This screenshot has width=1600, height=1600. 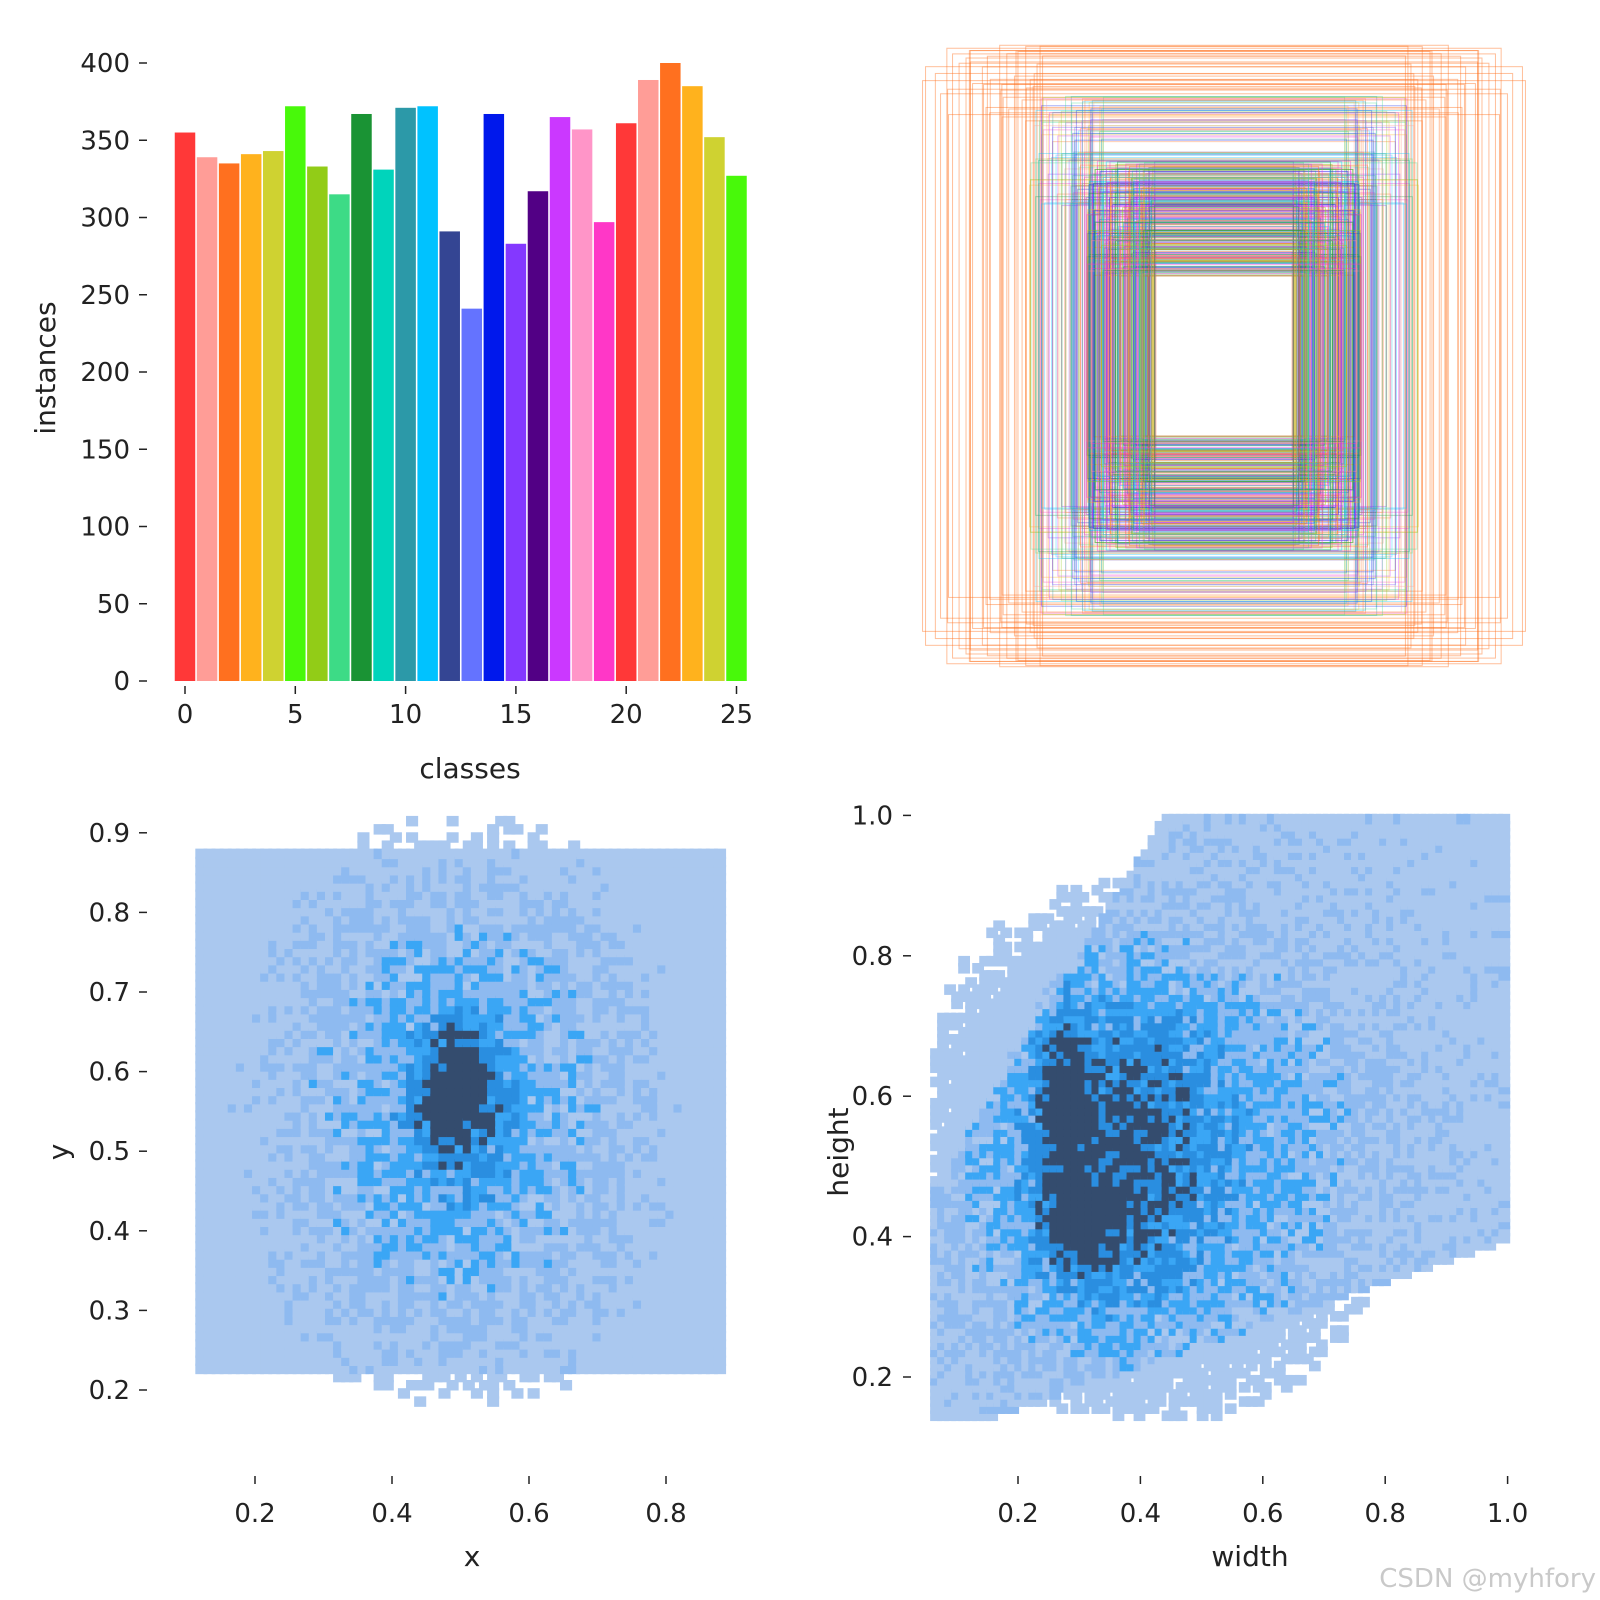 What do you see at coordinates (105, 450) in the screenshot?
I see `y-tick-label: 150` at bounding box center [105, 450].